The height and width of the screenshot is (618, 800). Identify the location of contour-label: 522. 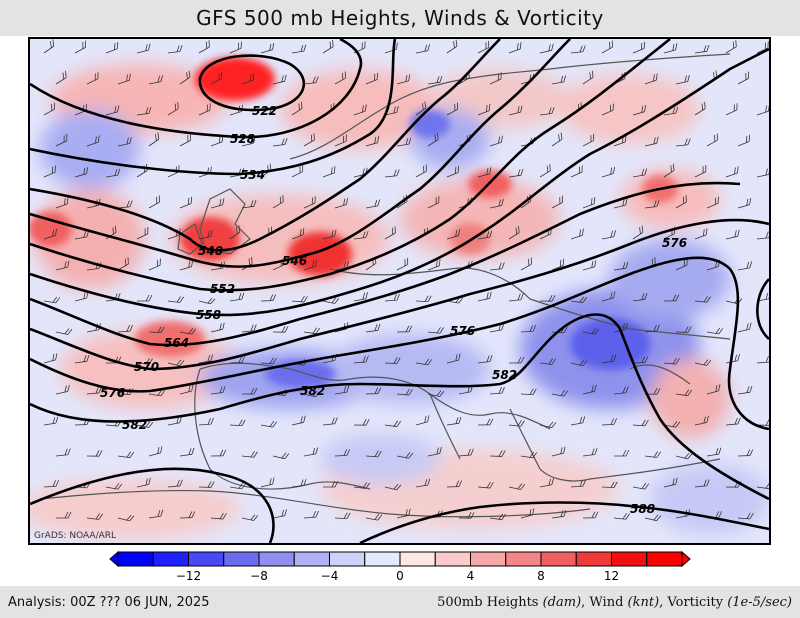
(264, 111).